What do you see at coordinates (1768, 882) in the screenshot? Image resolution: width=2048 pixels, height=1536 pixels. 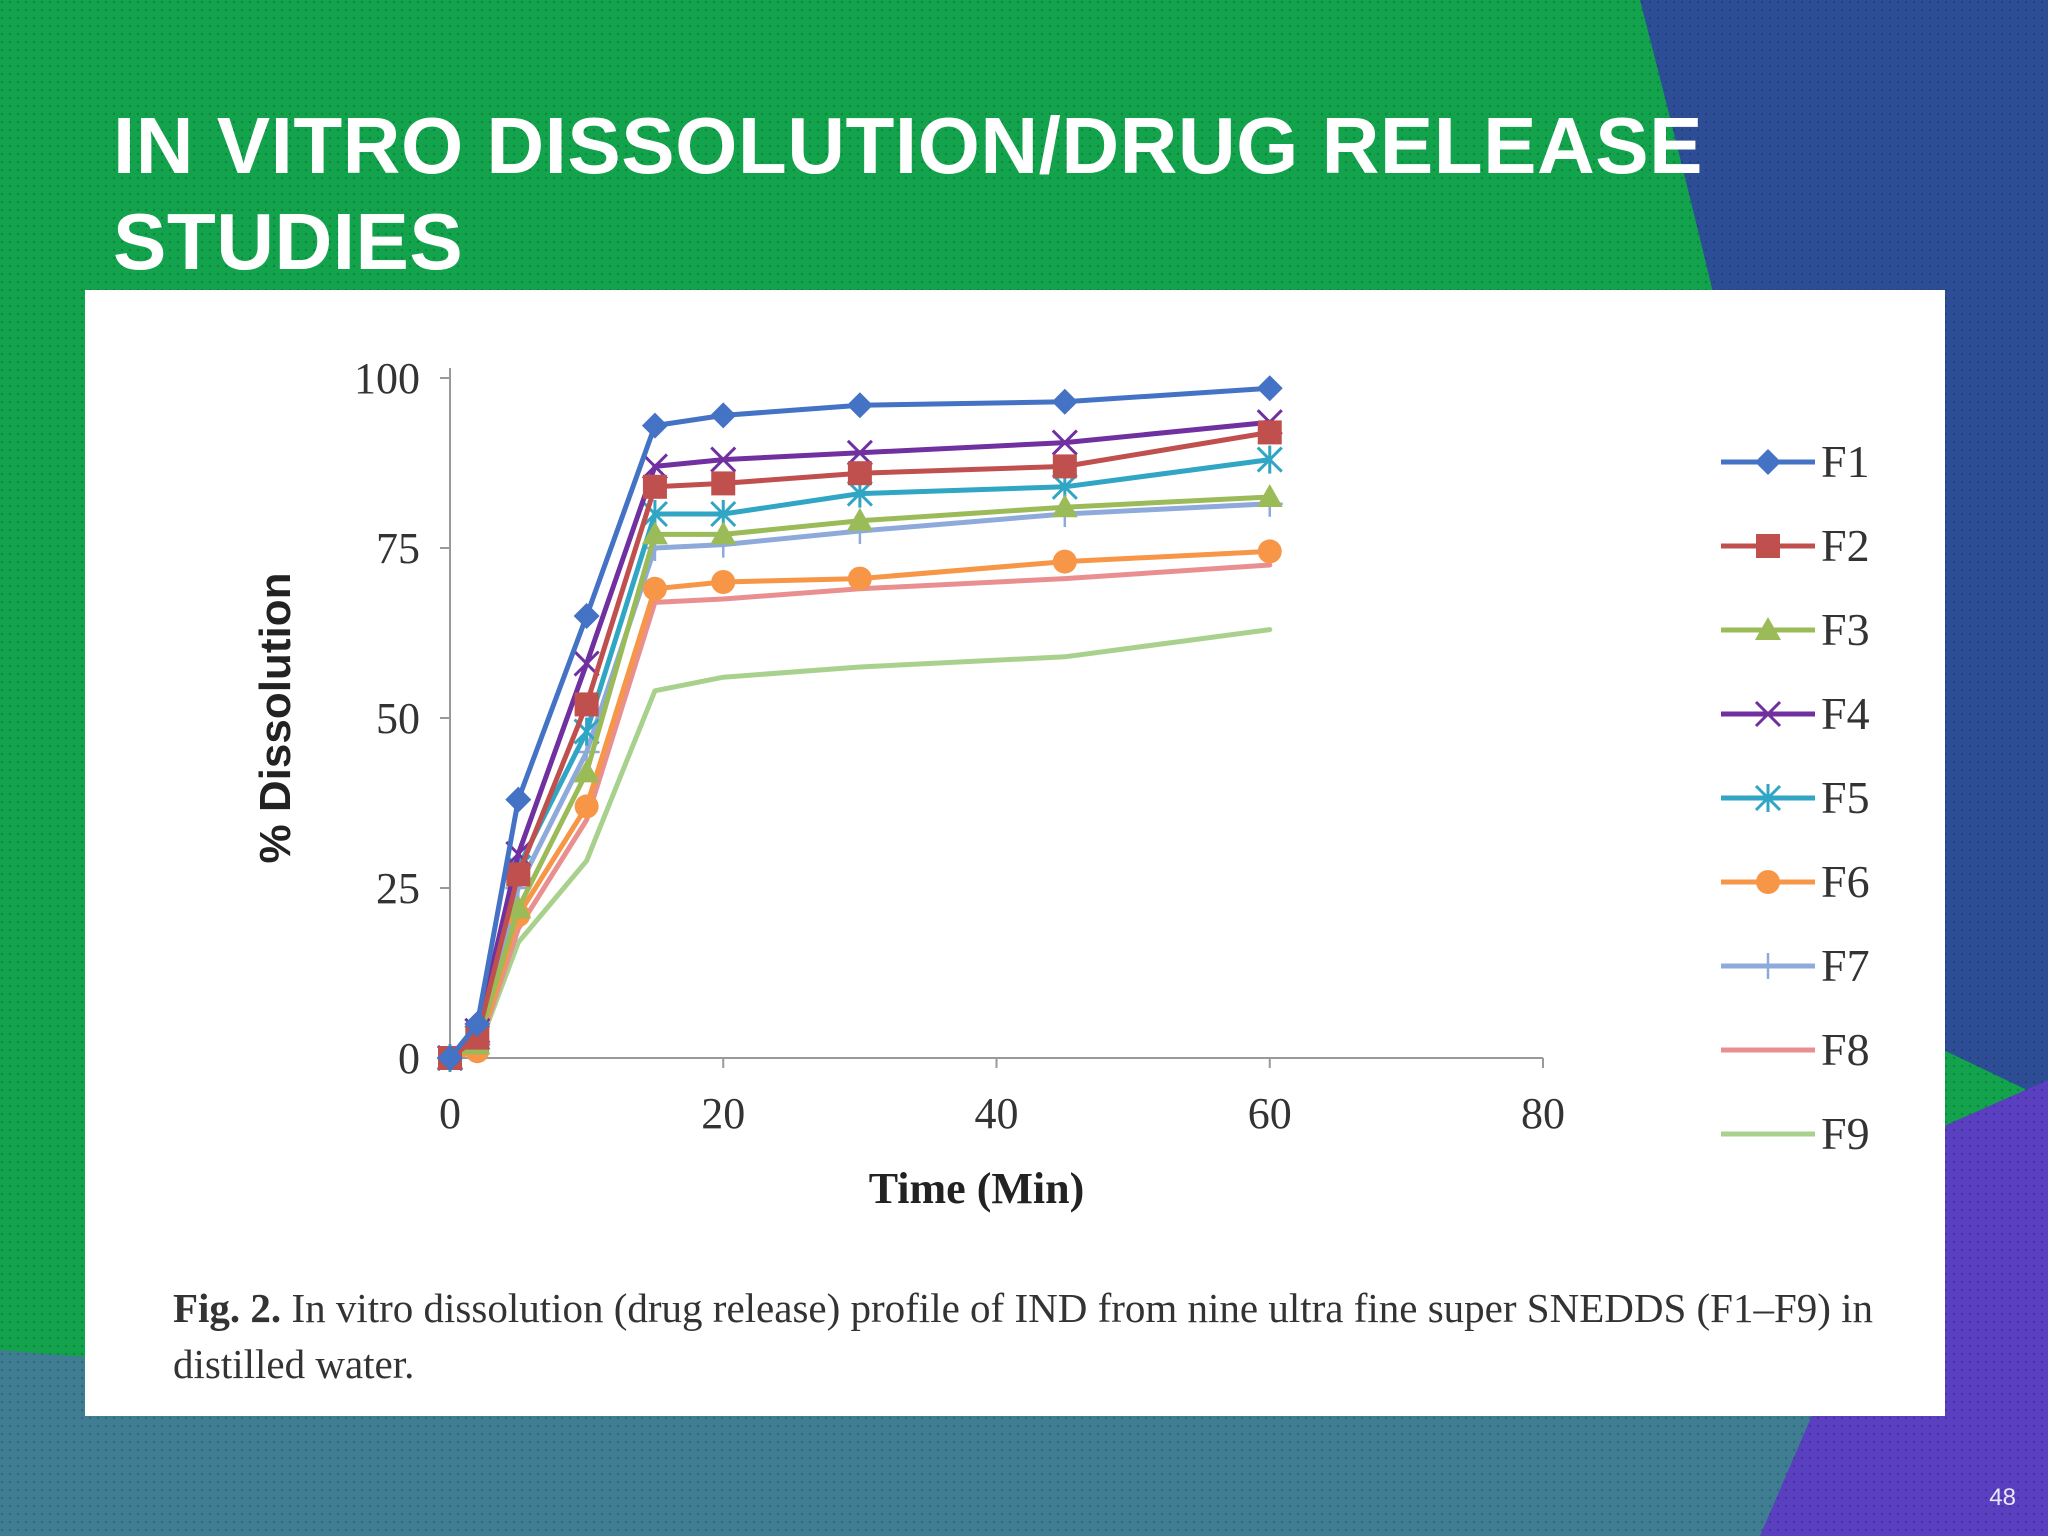 I see `legend-marker-f6` at bounding box center [1768, 882].